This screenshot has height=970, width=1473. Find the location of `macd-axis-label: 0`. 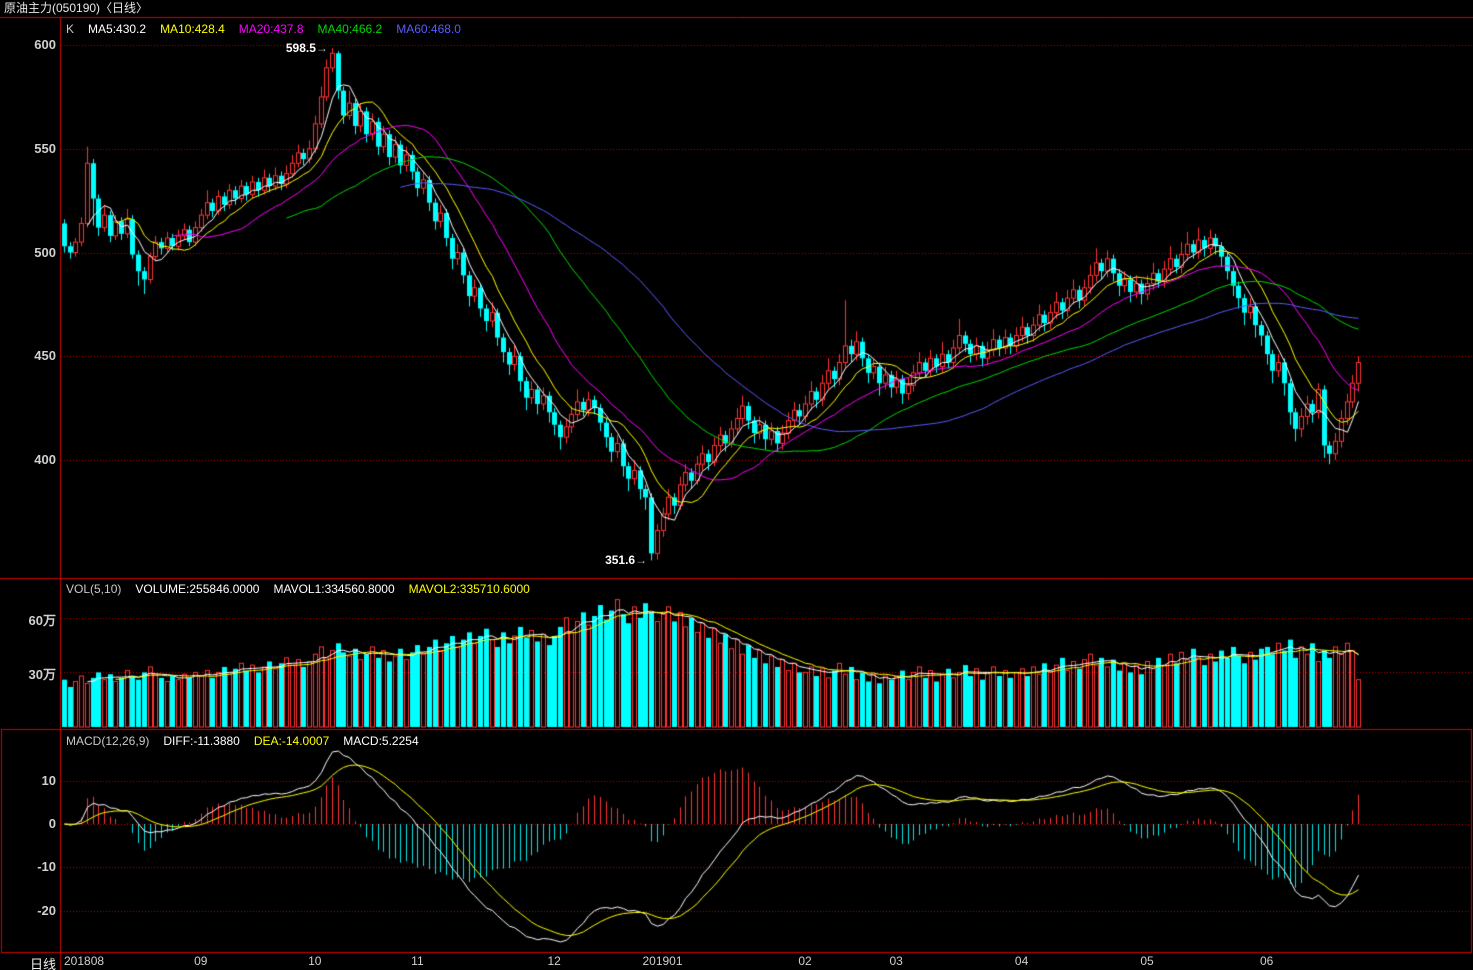

macd-axis-label: 0 is located at coordinates (52, 823).